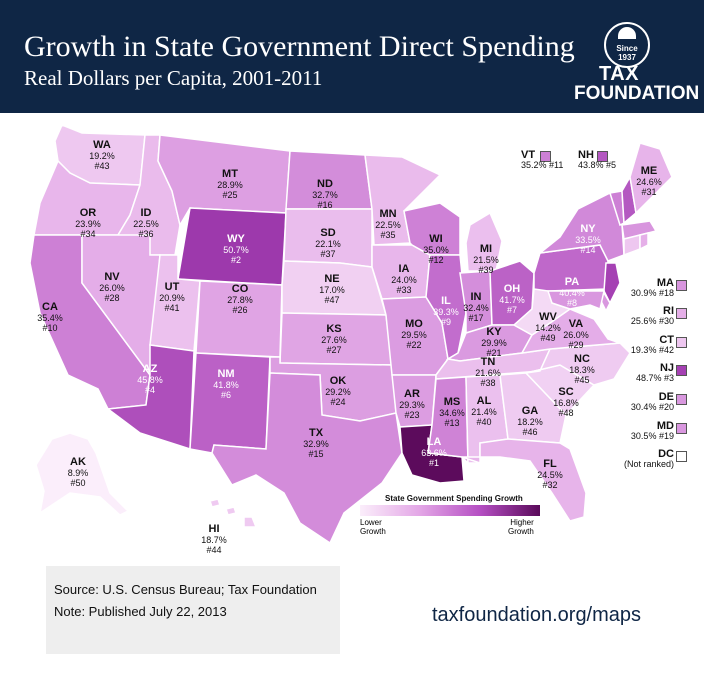 This screenshot has width=704, height=673. I want to click on legend-high-label: Higher Growth, so click(521, 527).